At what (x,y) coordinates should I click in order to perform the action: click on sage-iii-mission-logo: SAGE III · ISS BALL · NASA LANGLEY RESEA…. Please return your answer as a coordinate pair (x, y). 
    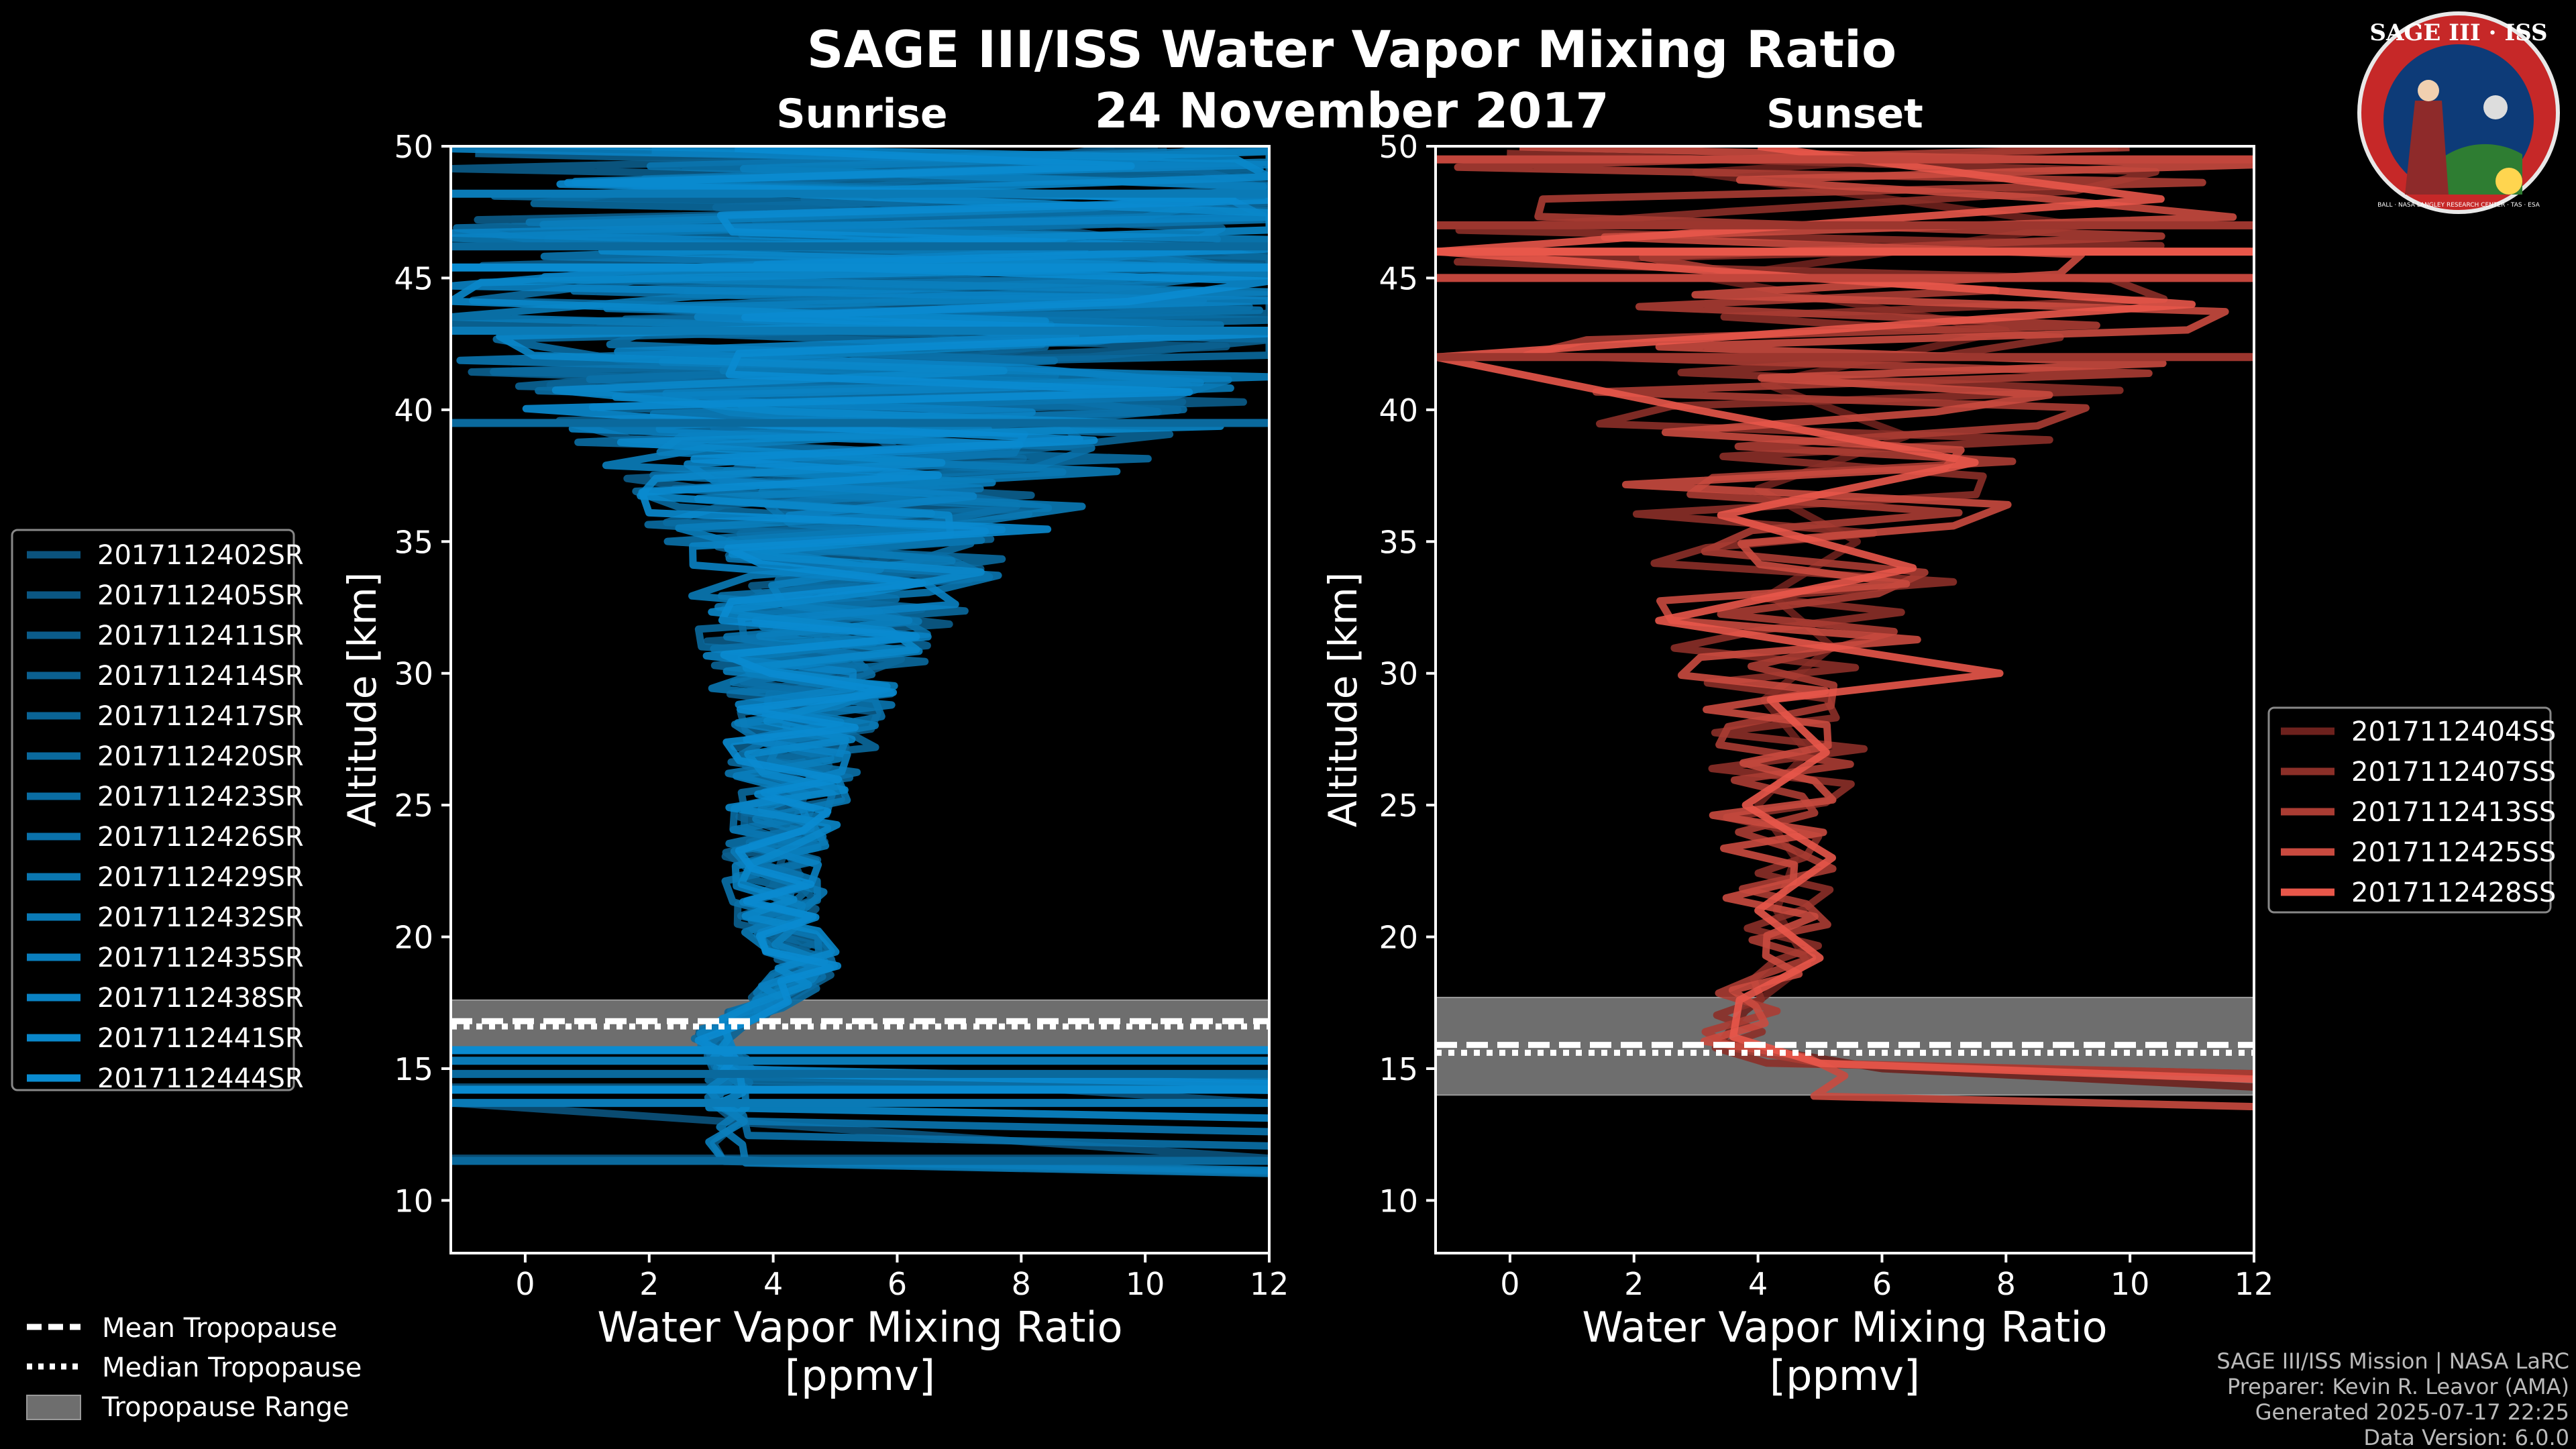
    Looking at the image, I should click on (2458, 112).